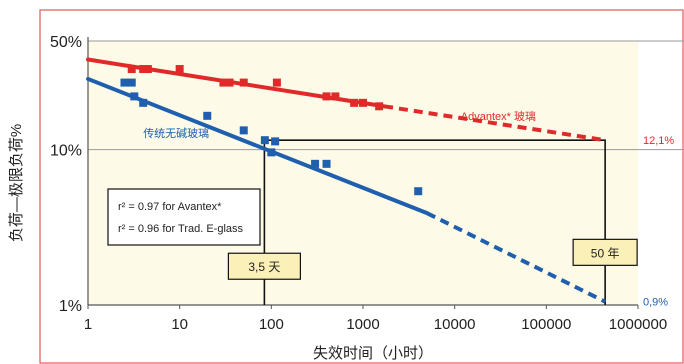 This screenshot has width=684, height=364. Describe the element at coordinates (170, 207) in the screenshot. I see `r-squared-label: r² = 0.97 for Avantex*` at that location.